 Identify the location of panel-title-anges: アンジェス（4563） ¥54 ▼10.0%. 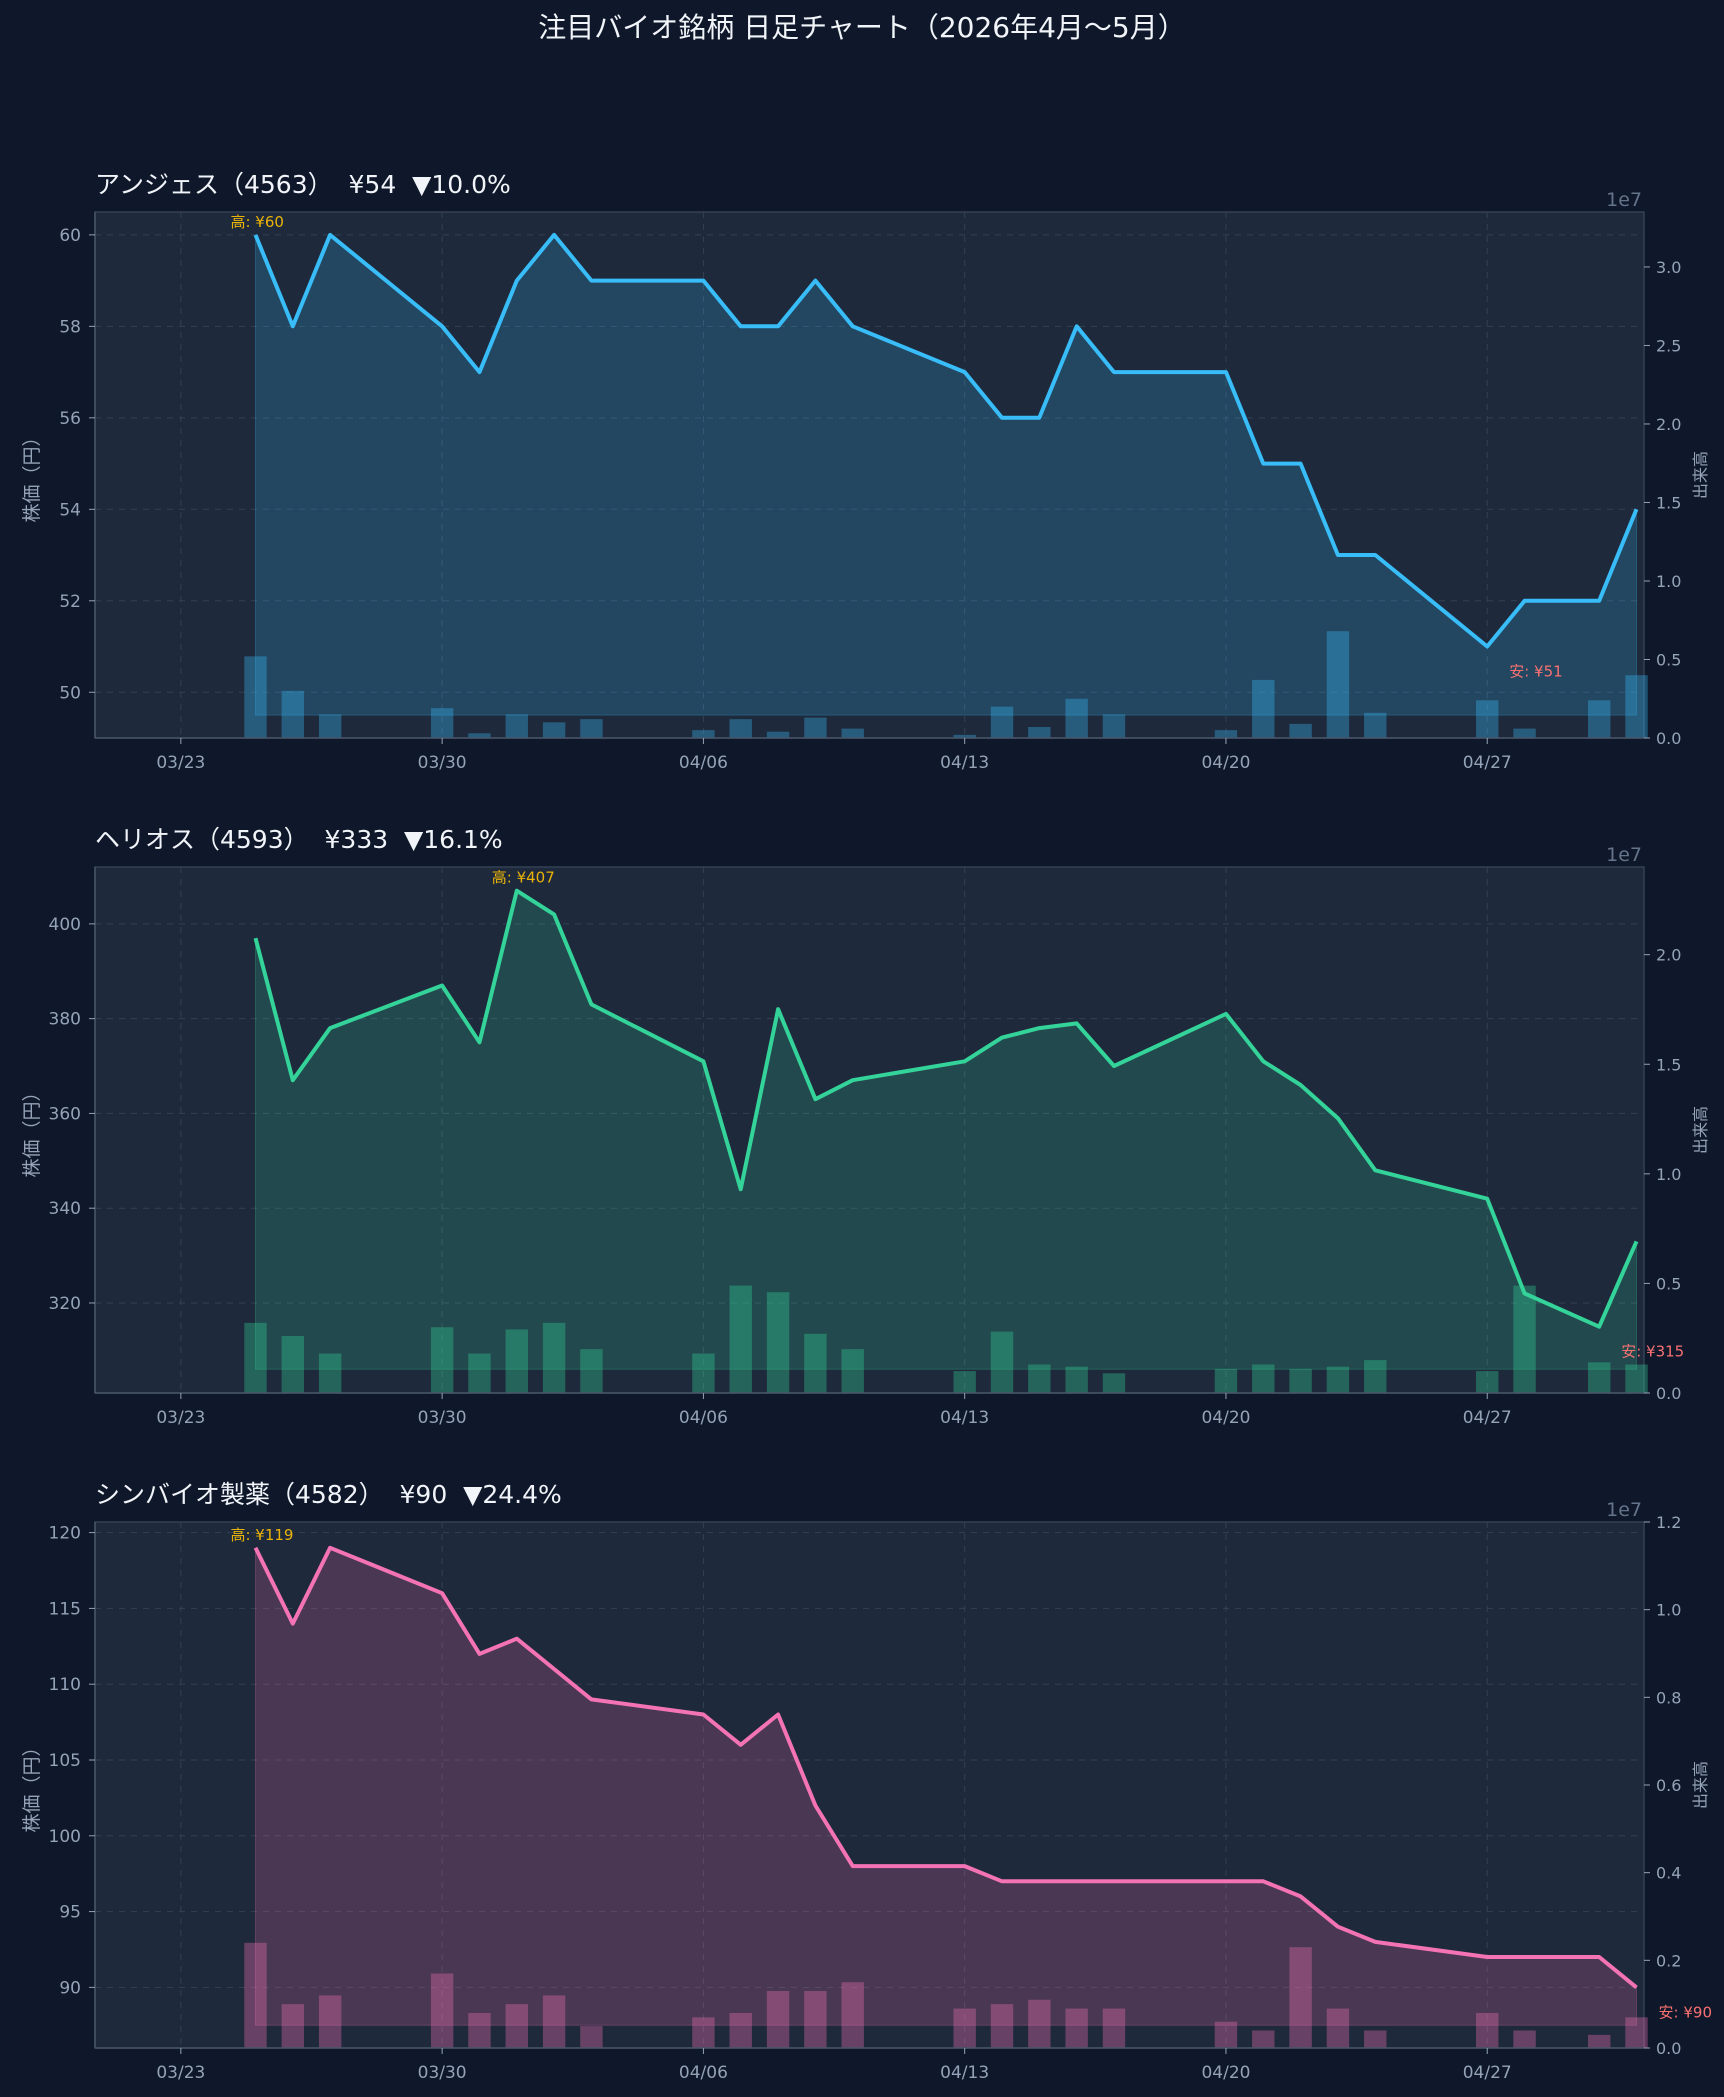
(303, 184).